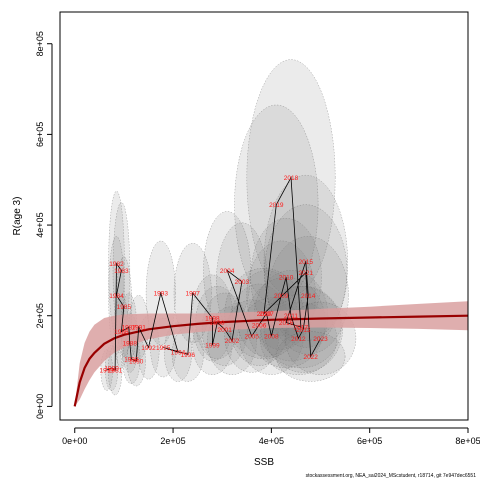 This screenshot has height=480, width=480. I want to click on year-label-1988: 1988, so click(130, 343).